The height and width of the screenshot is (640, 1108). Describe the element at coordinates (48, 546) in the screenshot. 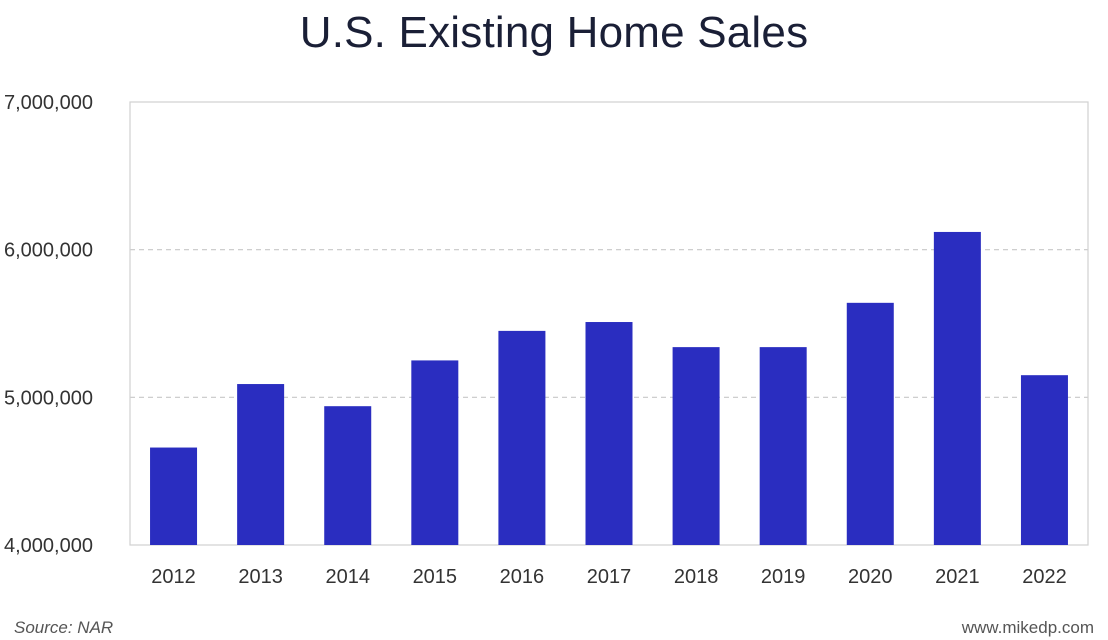

I see `y-tick-label: 4,000,000` at that location.